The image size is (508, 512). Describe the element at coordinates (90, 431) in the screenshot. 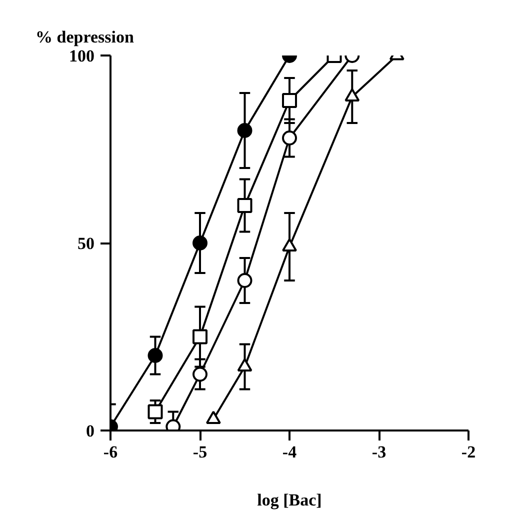

I see `y-tick-label: 0` at that location.